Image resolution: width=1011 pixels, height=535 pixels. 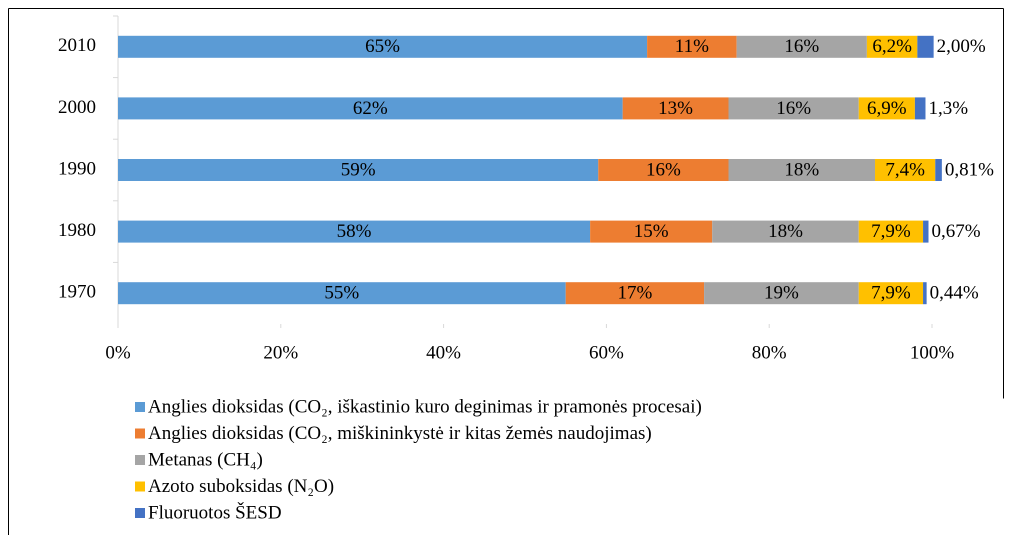 I want to click on x-tick-label: 0%, so click(x=118, y=352).